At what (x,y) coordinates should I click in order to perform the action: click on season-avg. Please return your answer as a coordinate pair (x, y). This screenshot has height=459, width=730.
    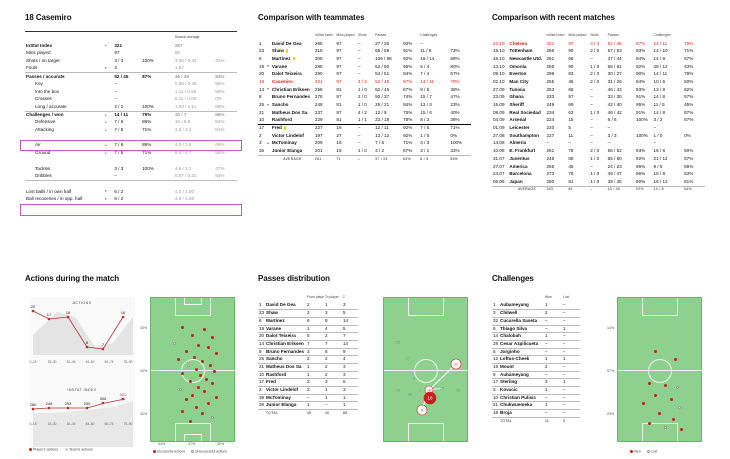
    Looking at the image, I should click on (194, 161).